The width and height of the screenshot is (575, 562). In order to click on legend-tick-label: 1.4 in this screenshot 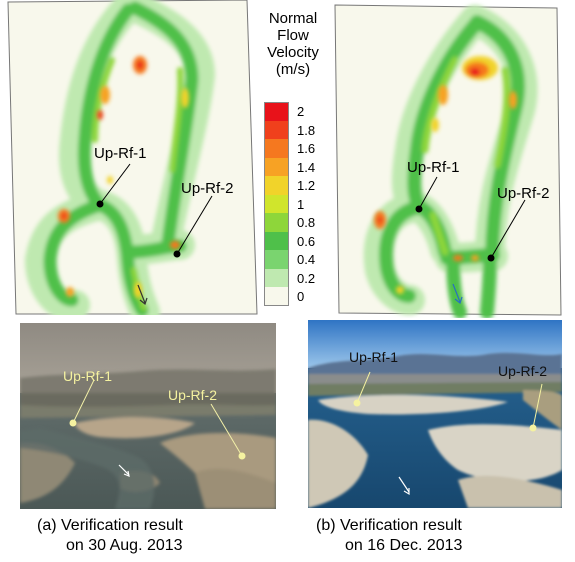, I will do `click(306, 167)`.